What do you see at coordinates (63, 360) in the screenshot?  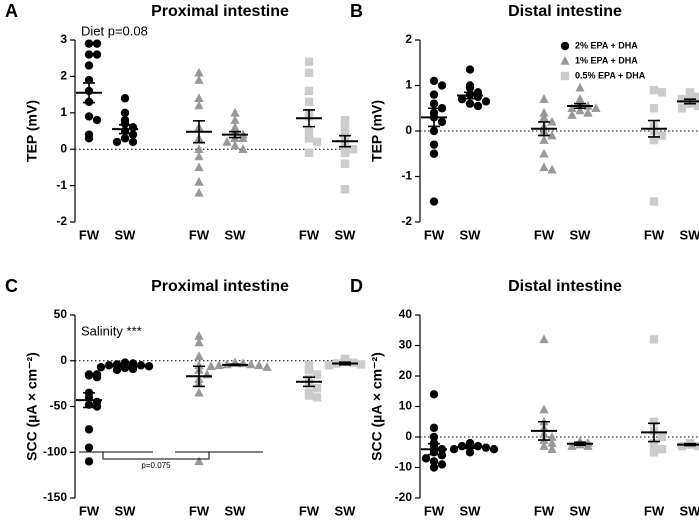 I see `y-tick-label: 0` at bounding box center [63, 360].